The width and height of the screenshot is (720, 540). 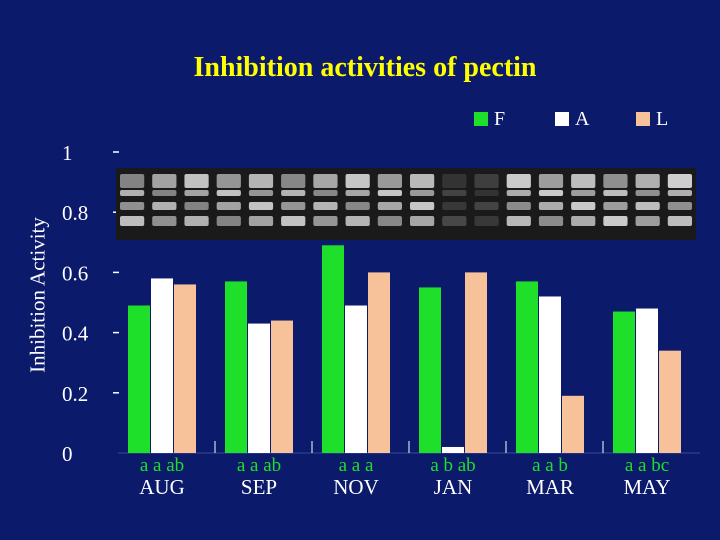 What do you see at coordinates (75, 213) in the screenshot?
I see `y-tick-label: 0.8` at bounding box center [75, 213].